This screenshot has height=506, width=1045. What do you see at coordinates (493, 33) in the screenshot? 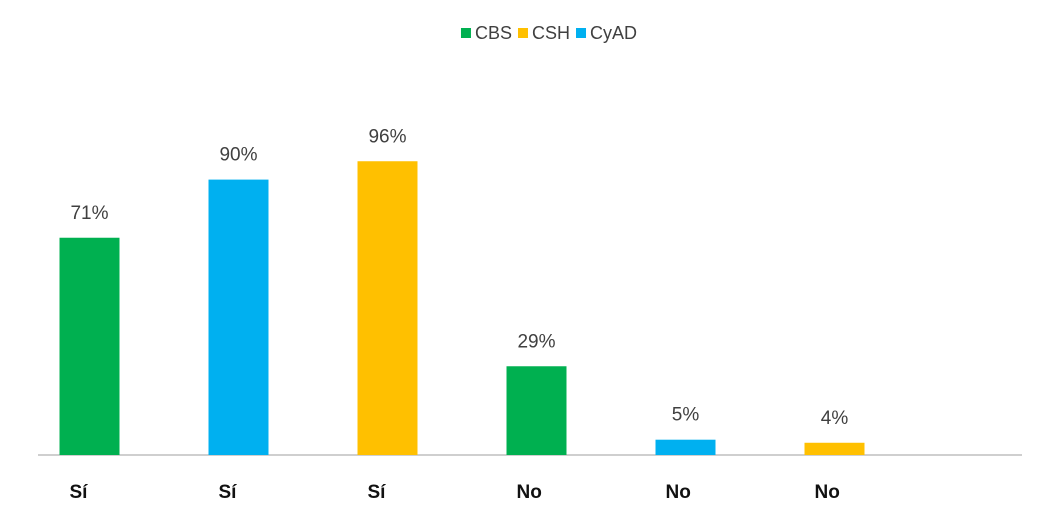
I see `legend-label: CBS` at bounding box center [493, 33].